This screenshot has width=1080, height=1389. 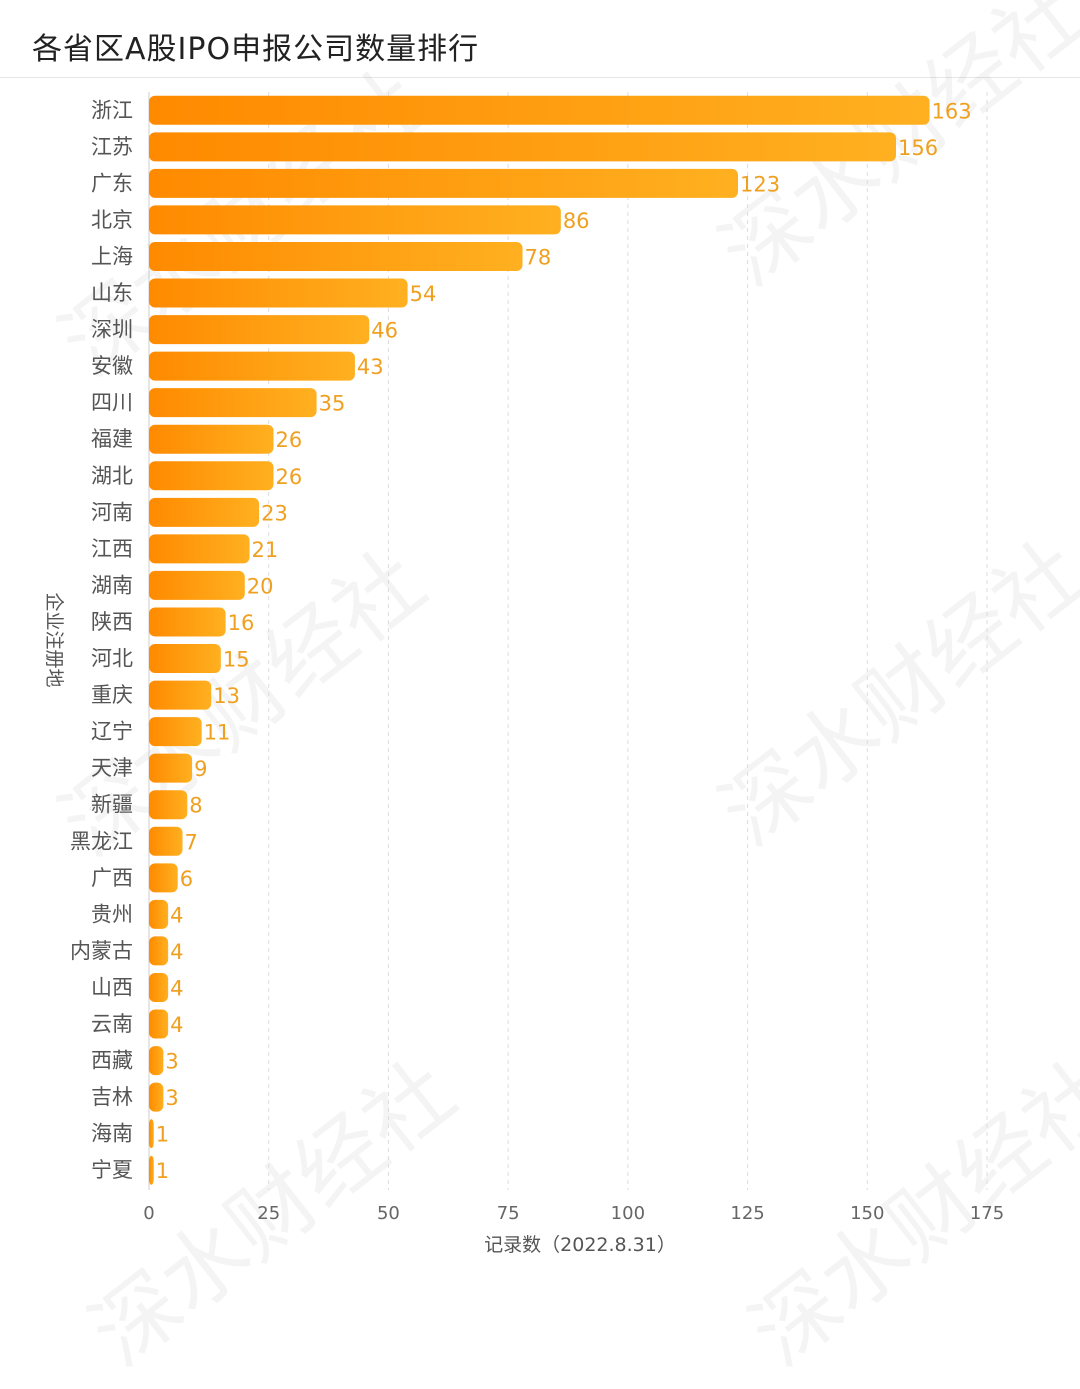 I want to click on category-label: 四川, so click(x=112, y=403).